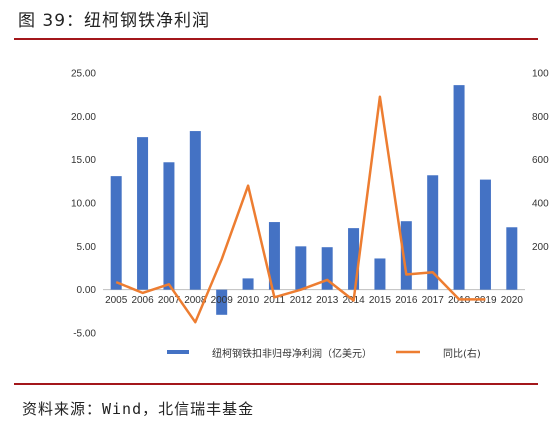 This screenshot has width=550, height=427. Describe the element at coordinates (83, 160) in the screenshot. I see `y-left-tick: 15.00` at that location.